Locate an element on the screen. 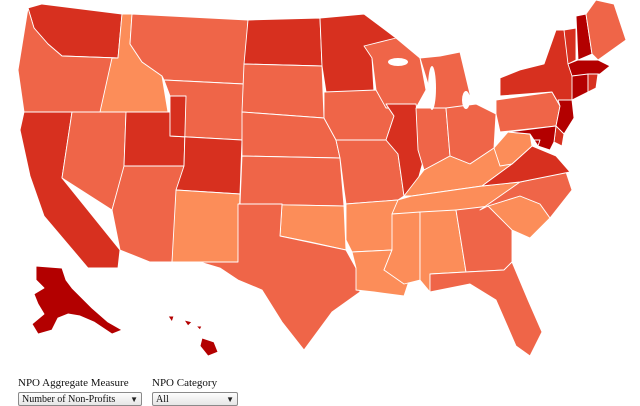 The height and width of the screenshot is (406, 640). state-ri is located at coordinates (593, 83).